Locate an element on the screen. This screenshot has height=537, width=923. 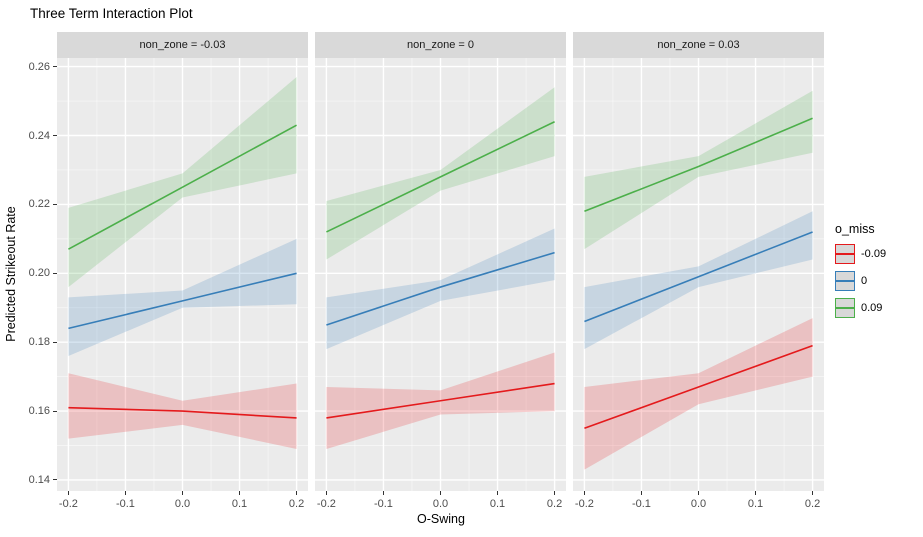
legend-entry: -0.09 is located at coordinates (878, 254).